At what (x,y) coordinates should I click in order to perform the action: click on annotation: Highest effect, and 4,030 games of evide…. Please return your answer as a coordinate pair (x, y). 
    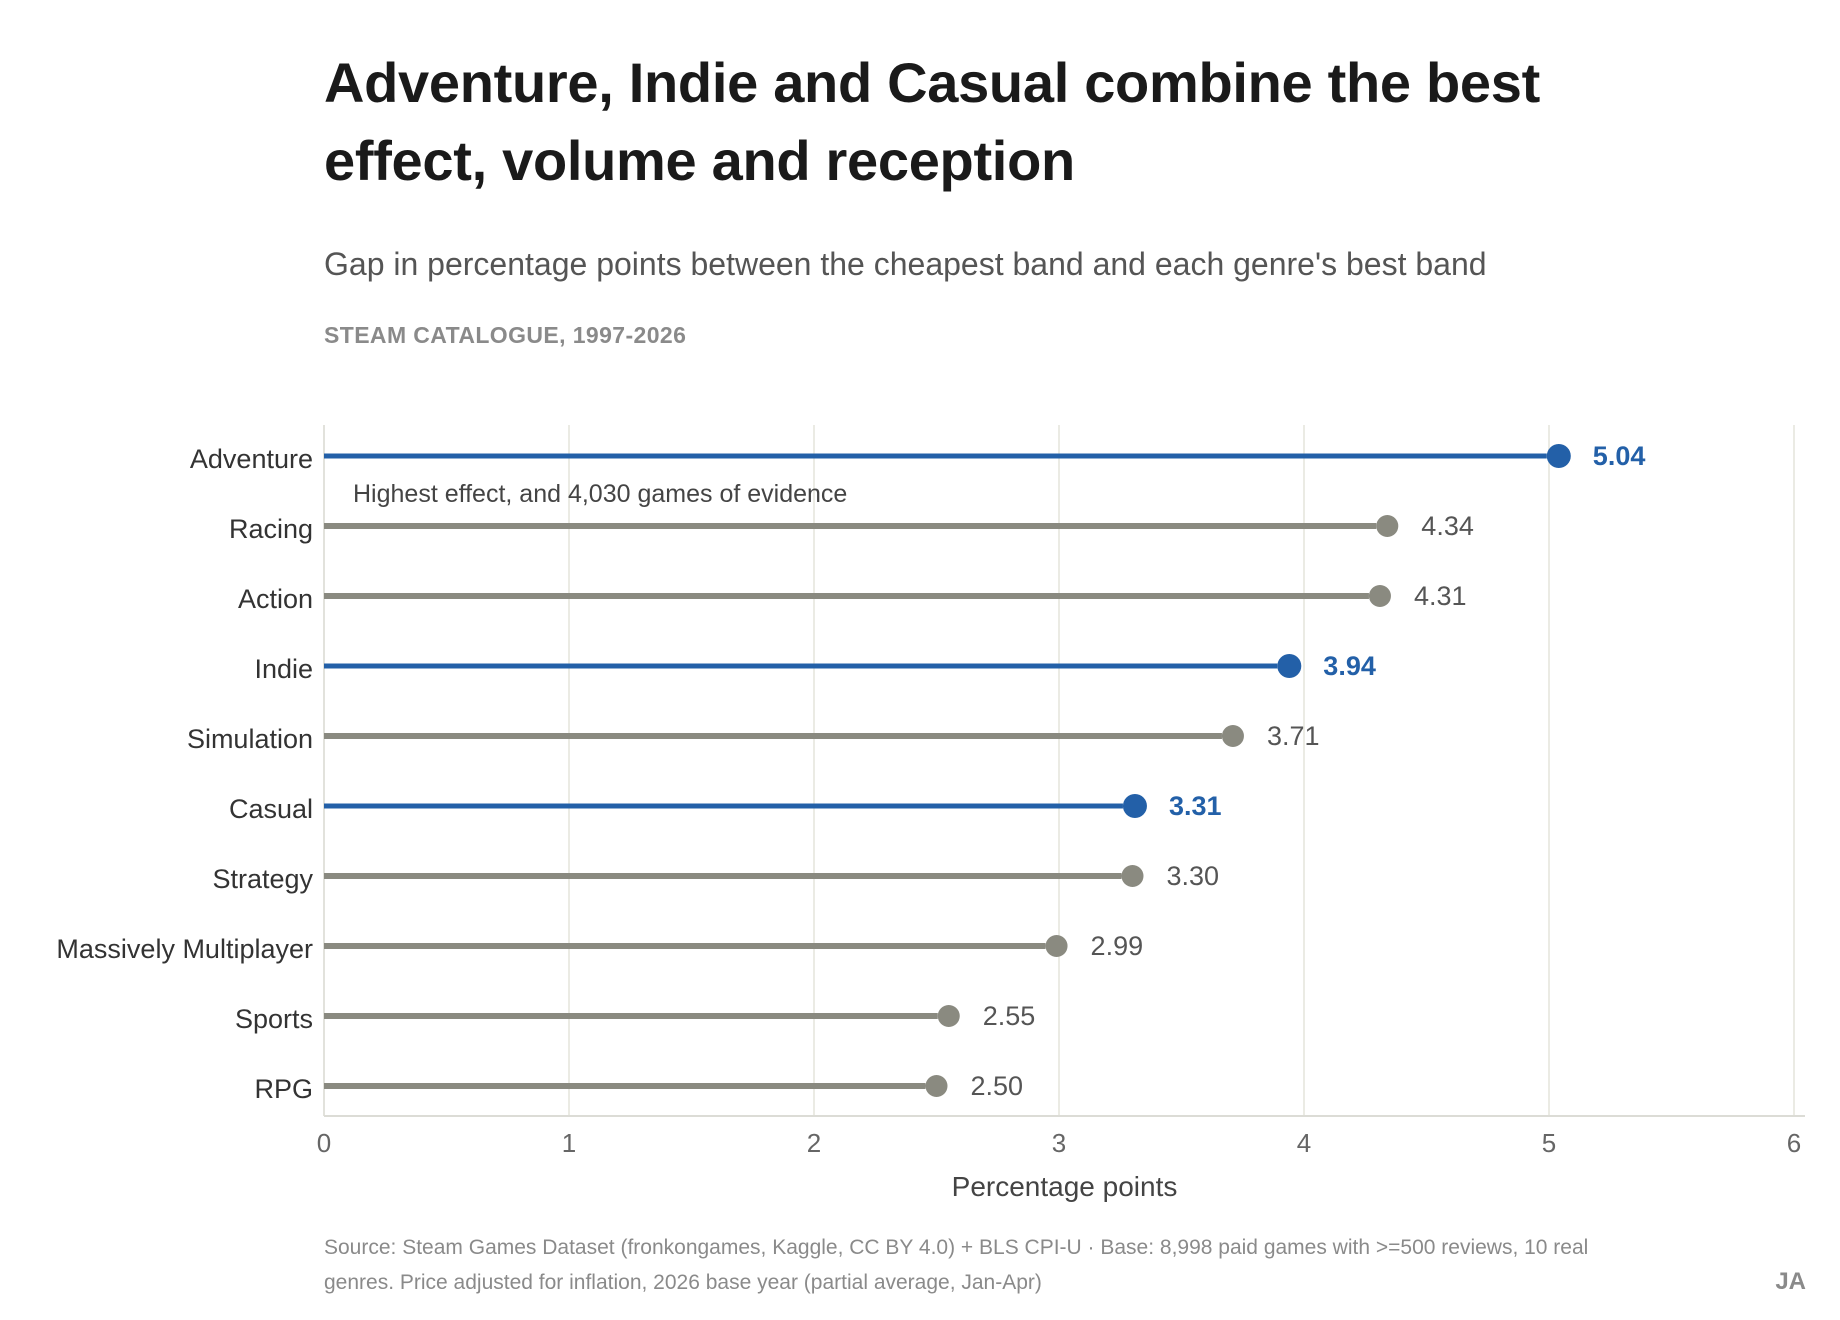
    Looking at the image, I should click on (600, 494).